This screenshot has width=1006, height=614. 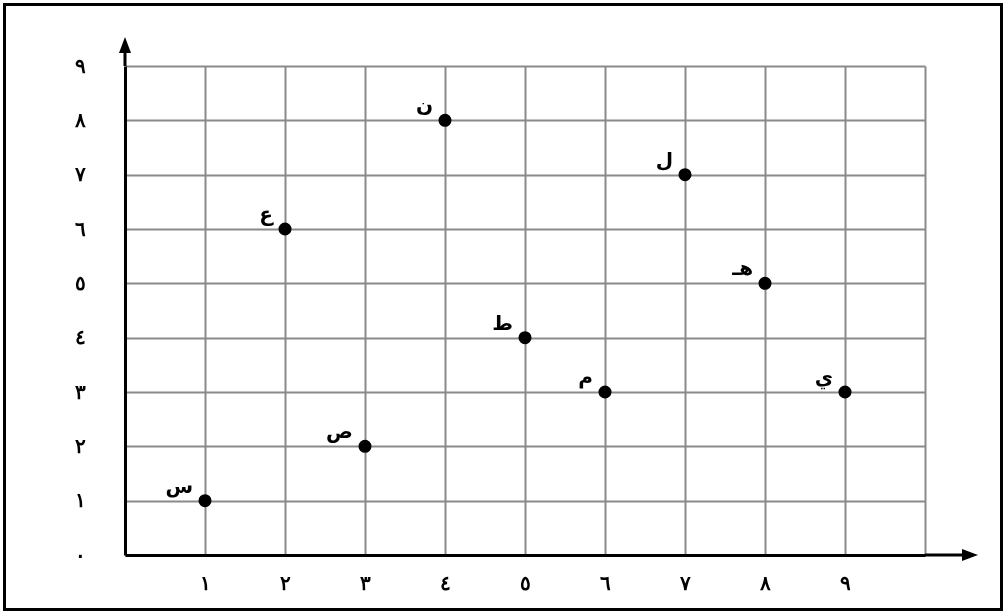 I want to click on y-tick-label: ٢, so click(x=80, y=445).